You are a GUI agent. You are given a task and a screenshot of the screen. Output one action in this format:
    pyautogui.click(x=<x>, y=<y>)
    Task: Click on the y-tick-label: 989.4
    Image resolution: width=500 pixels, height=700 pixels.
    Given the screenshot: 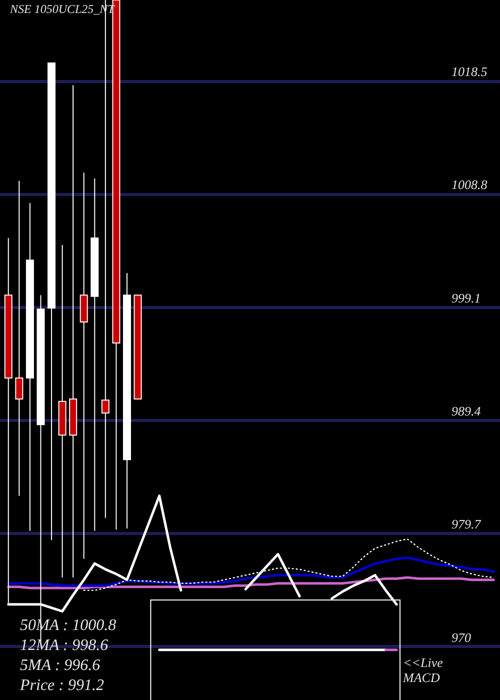 What is the action you would take?
    pyautogui.click(x=467, y=411)
    